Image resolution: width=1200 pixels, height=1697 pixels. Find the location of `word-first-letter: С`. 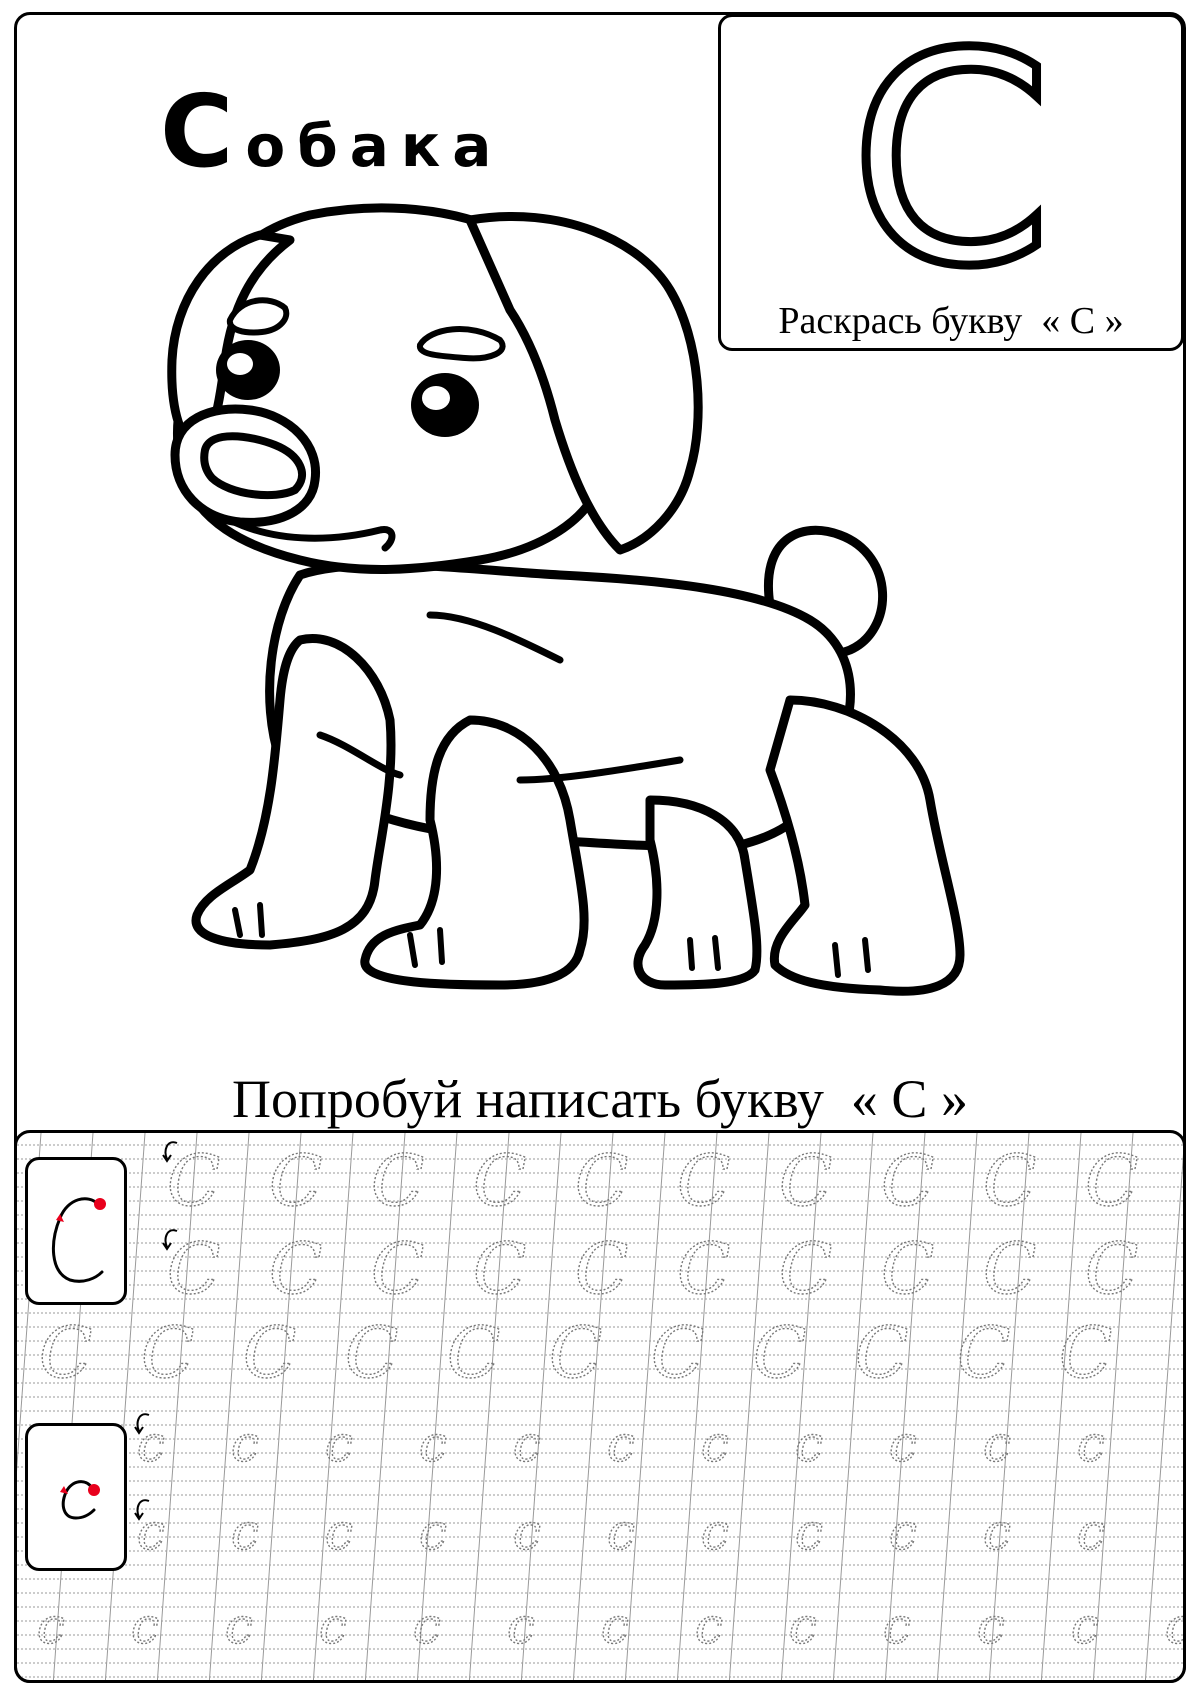

word-first-letter: С is located at coordinates (203, 131).